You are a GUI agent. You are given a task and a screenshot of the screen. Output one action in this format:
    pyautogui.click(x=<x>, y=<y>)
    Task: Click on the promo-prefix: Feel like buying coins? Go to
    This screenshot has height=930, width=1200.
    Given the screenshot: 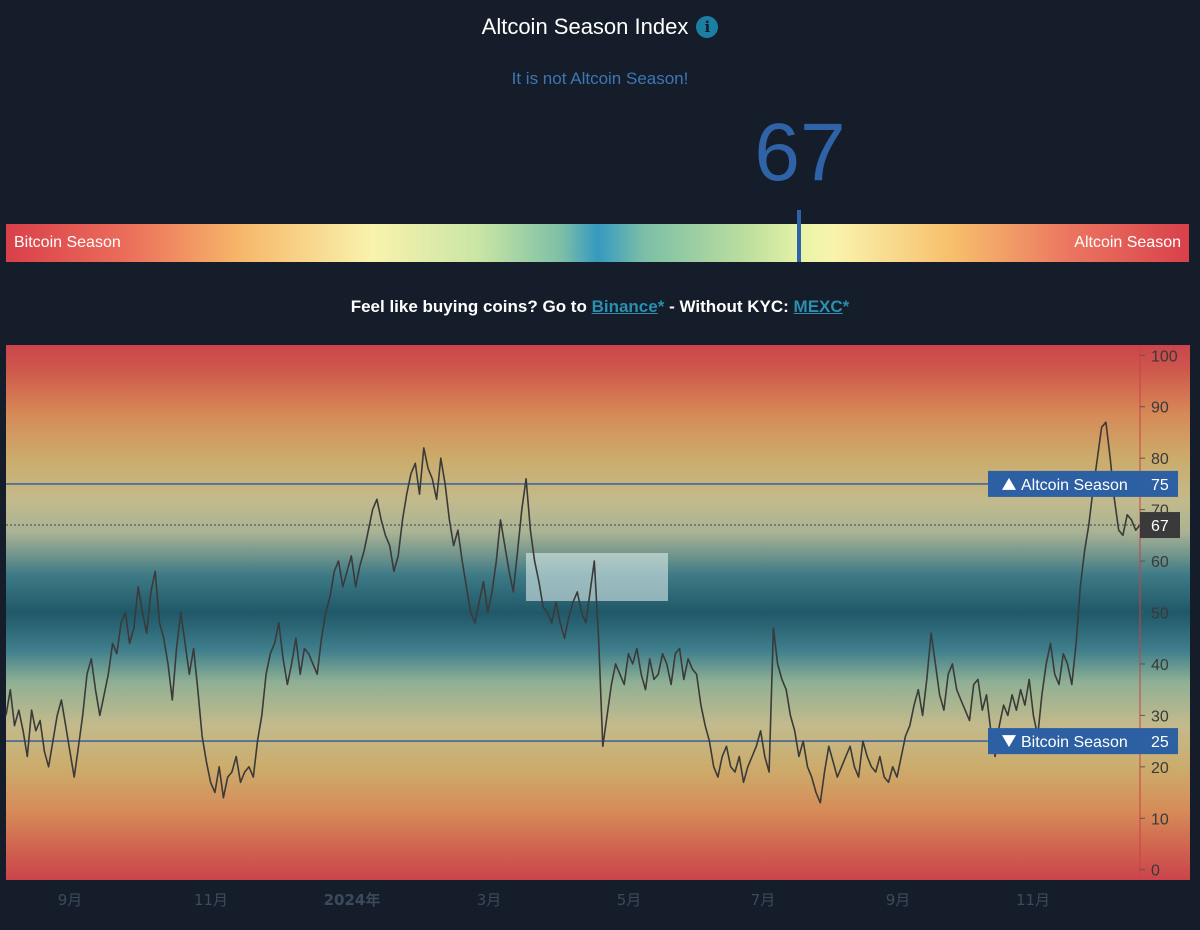 What is the action you would take?
    pyautogui.click(x=468, y=306)
    